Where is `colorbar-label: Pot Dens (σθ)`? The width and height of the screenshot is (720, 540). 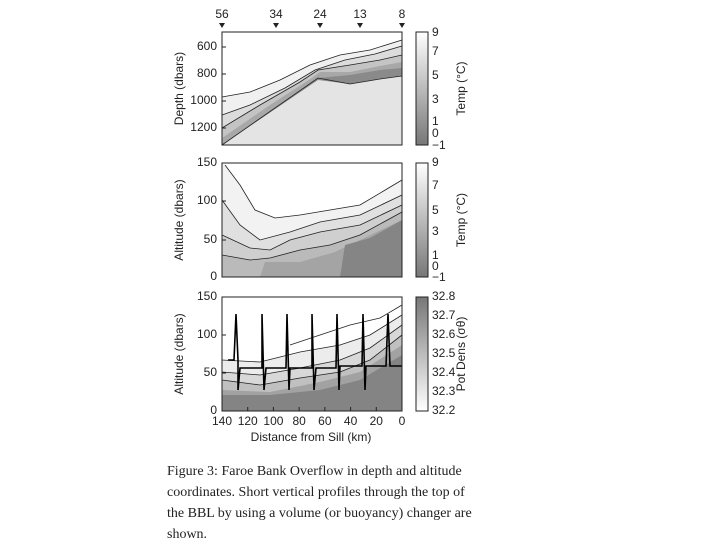 colorbar-label: Pot Dens (σθ) is located at coordinates (461, 354).